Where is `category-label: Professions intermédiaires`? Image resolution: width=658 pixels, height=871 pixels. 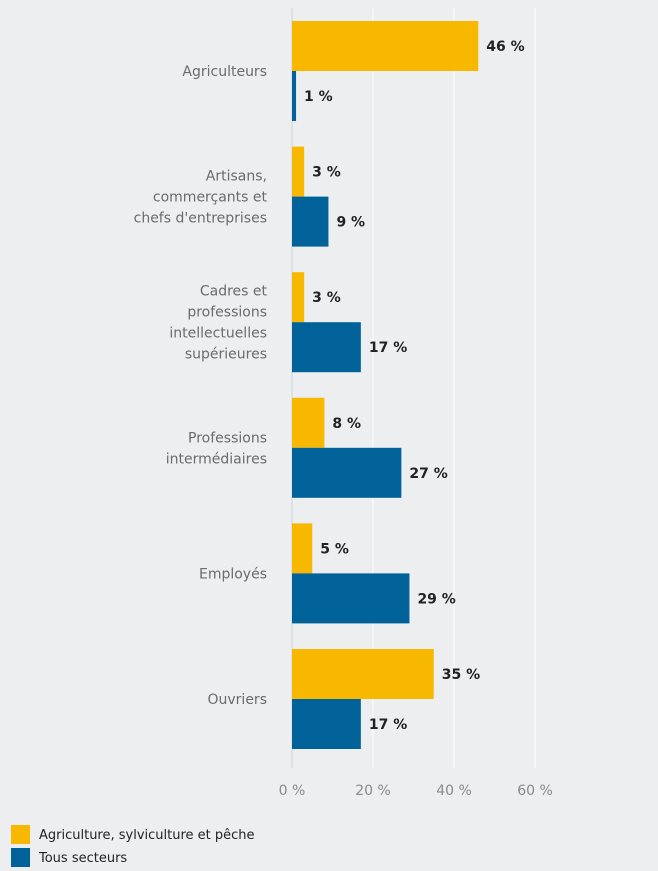 category-label: Professions intermédiaires is located at coordinates (216, 448).